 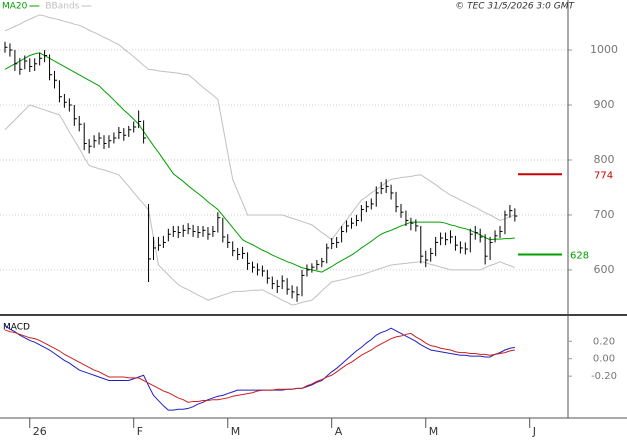 What do you see at coordinates (604, 214) in the screenshot?
I see `y-tick-label: 700` at bounding box center [604, 214].